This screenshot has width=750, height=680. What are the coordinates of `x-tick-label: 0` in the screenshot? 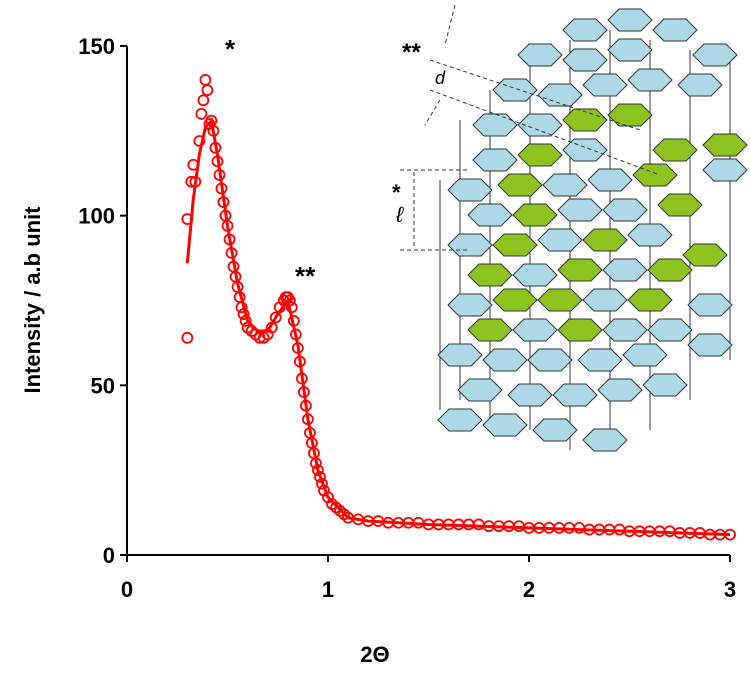 It's located at (127, 589).